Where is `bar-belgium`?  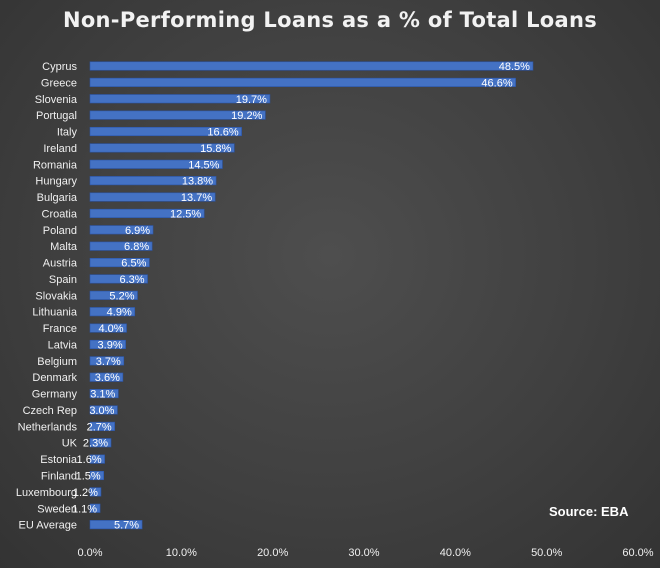 bar-belgium is located at coordinates (107, 361).